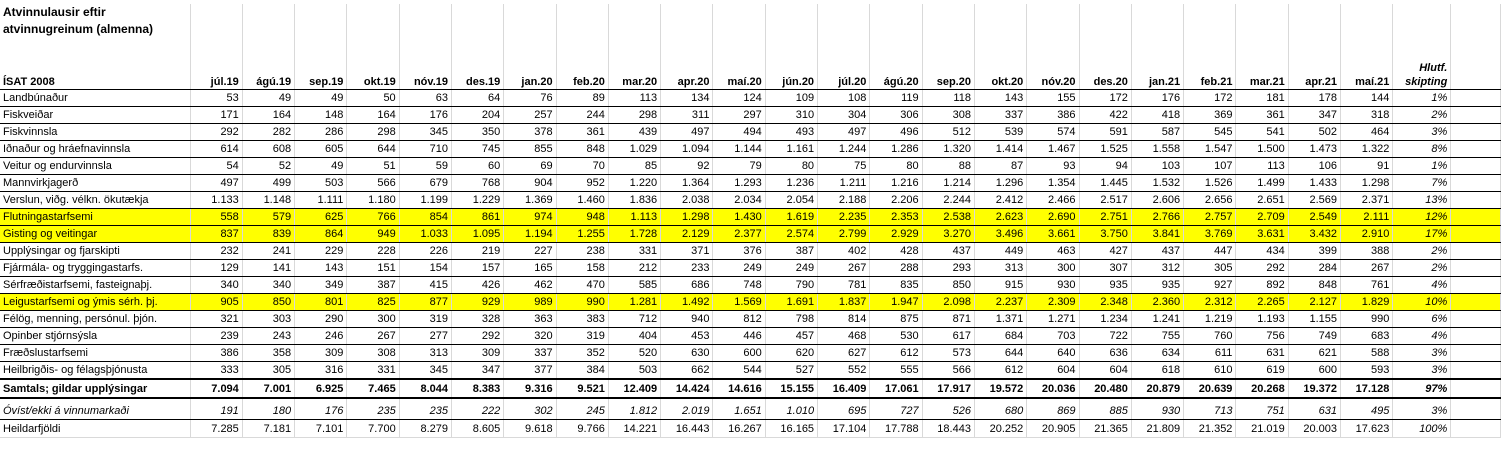 This screenshot has width=1501, height=449. I want to click on value-cell: 358, so click(269, 353).